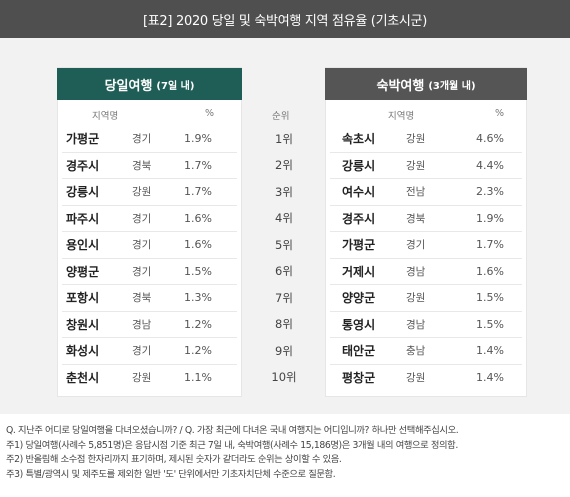 This screenshot has width=570, height=497. What do you see at coordinates (285, 19) in the screenshot?
I see `table-title: [표2] 2020 당일 및 숙박여행 지역 점유율 (기초시군)` at bounding box center [285, 19].